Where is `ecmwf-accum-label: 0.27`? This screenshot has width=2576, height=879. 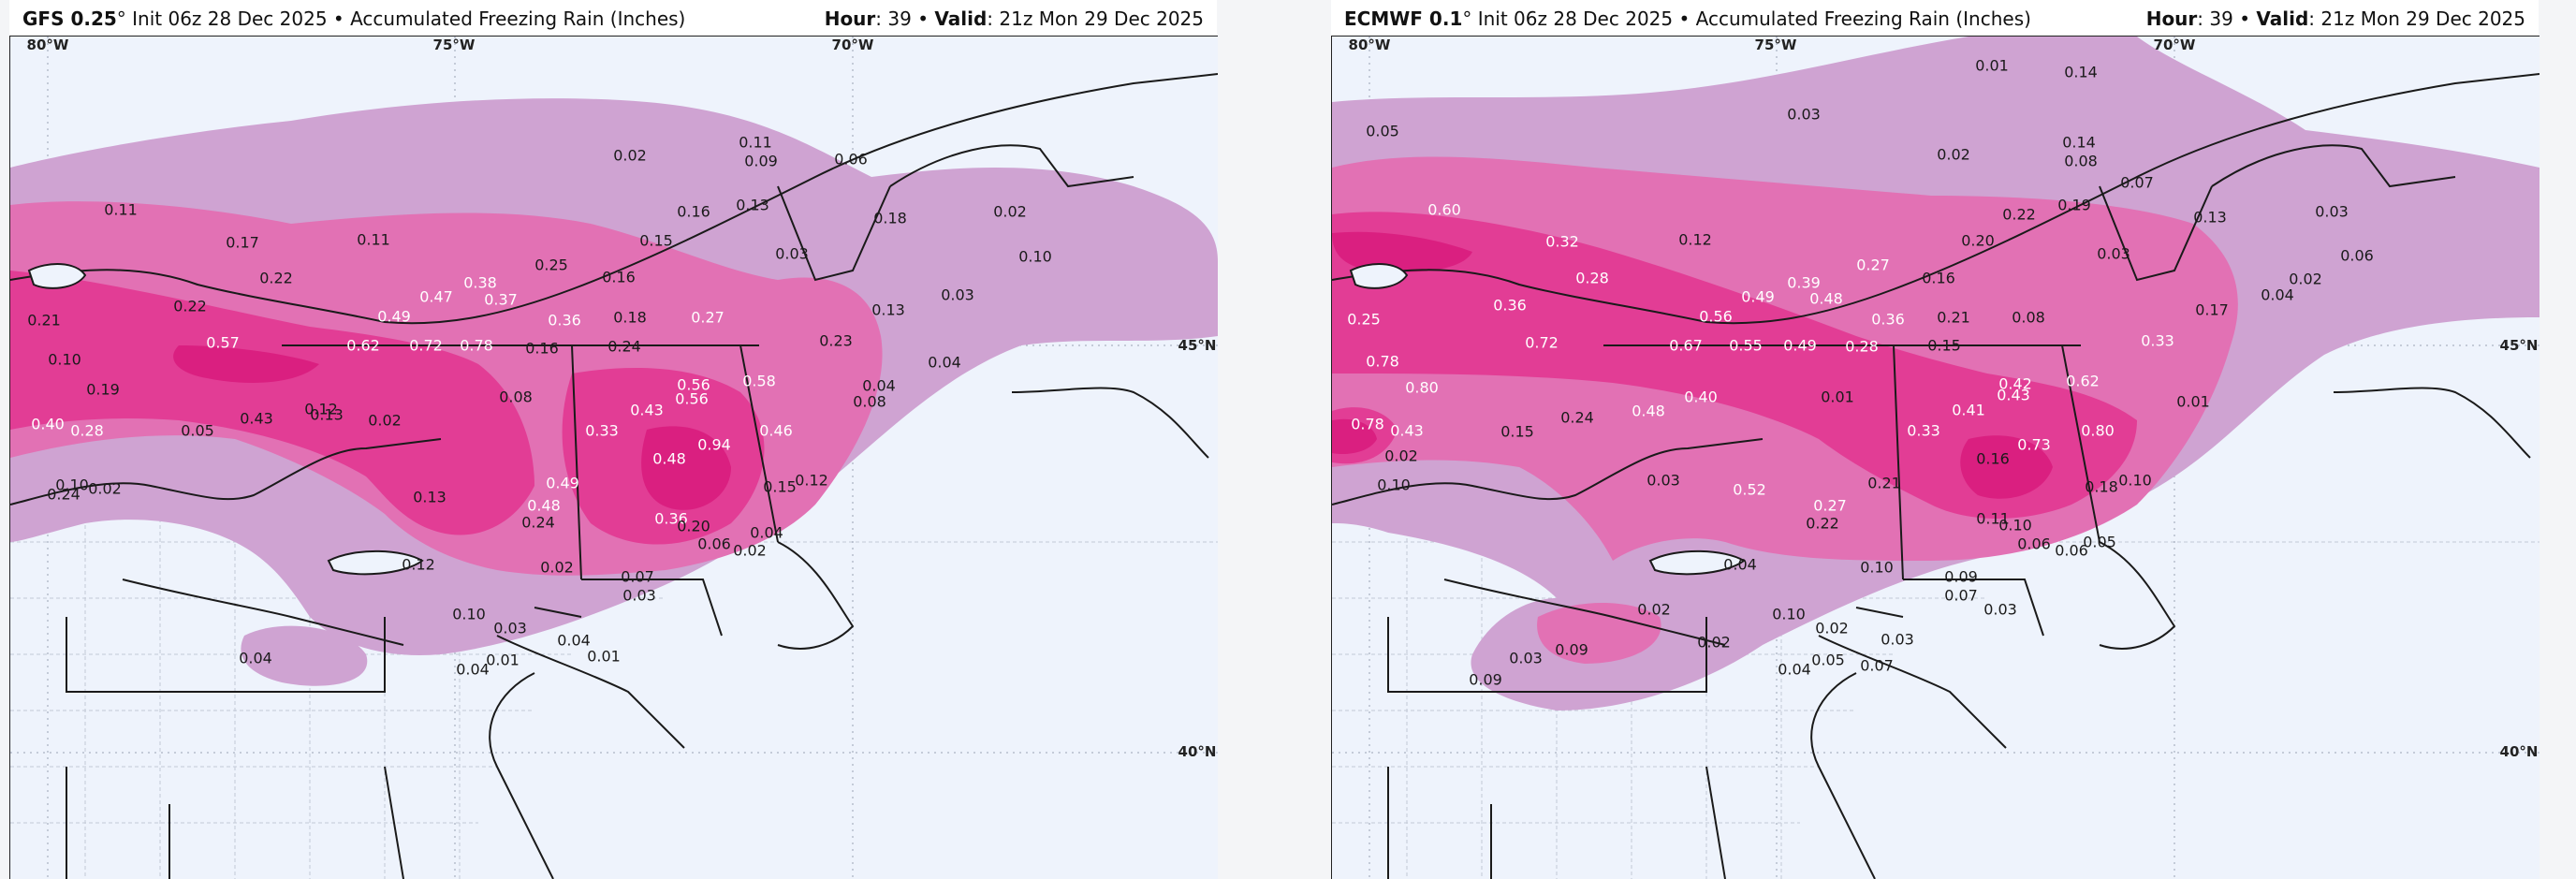 ecmwf-accum-label: 0.27 is located at coordinates (1830, 505).